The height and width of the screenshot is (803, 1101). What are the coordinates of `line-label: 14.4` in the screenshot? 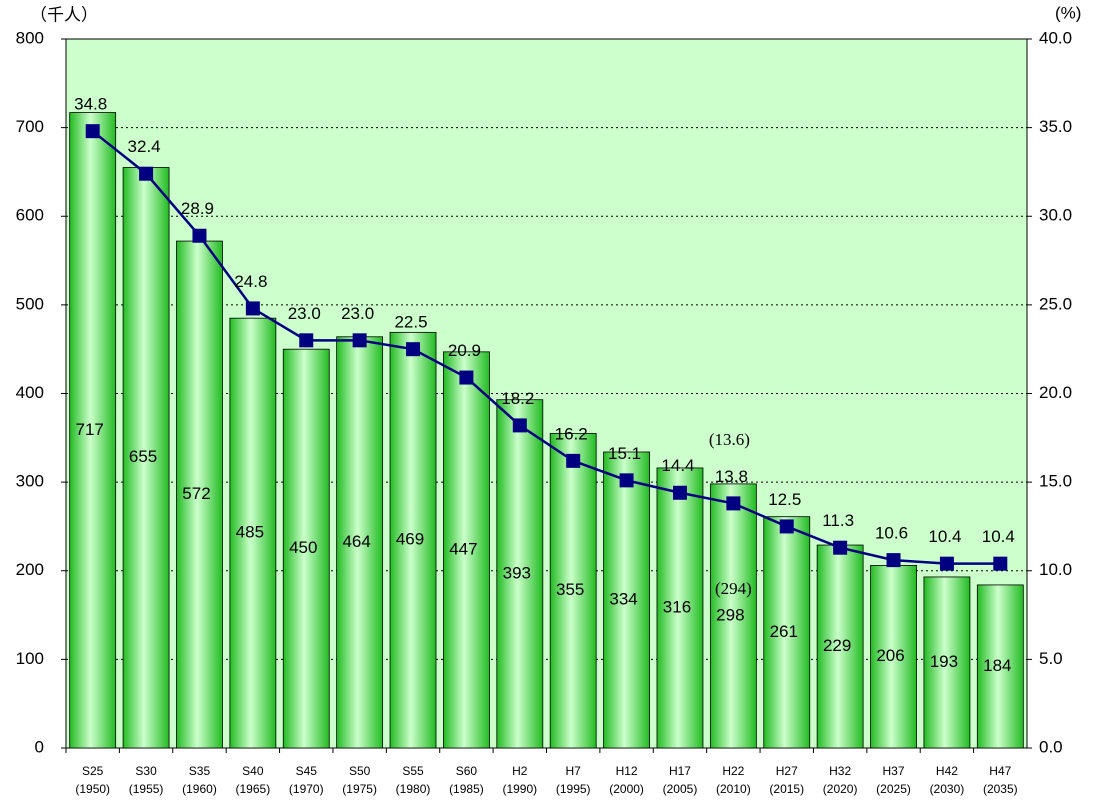 It's located at (677, 465).